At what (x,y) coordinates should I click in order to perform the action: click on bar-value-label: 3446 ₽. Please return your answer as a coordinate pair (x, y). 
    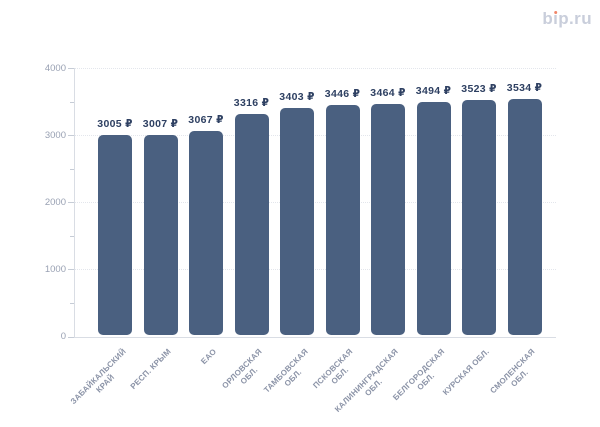
    Looking at the image, I should click on (342, 94).